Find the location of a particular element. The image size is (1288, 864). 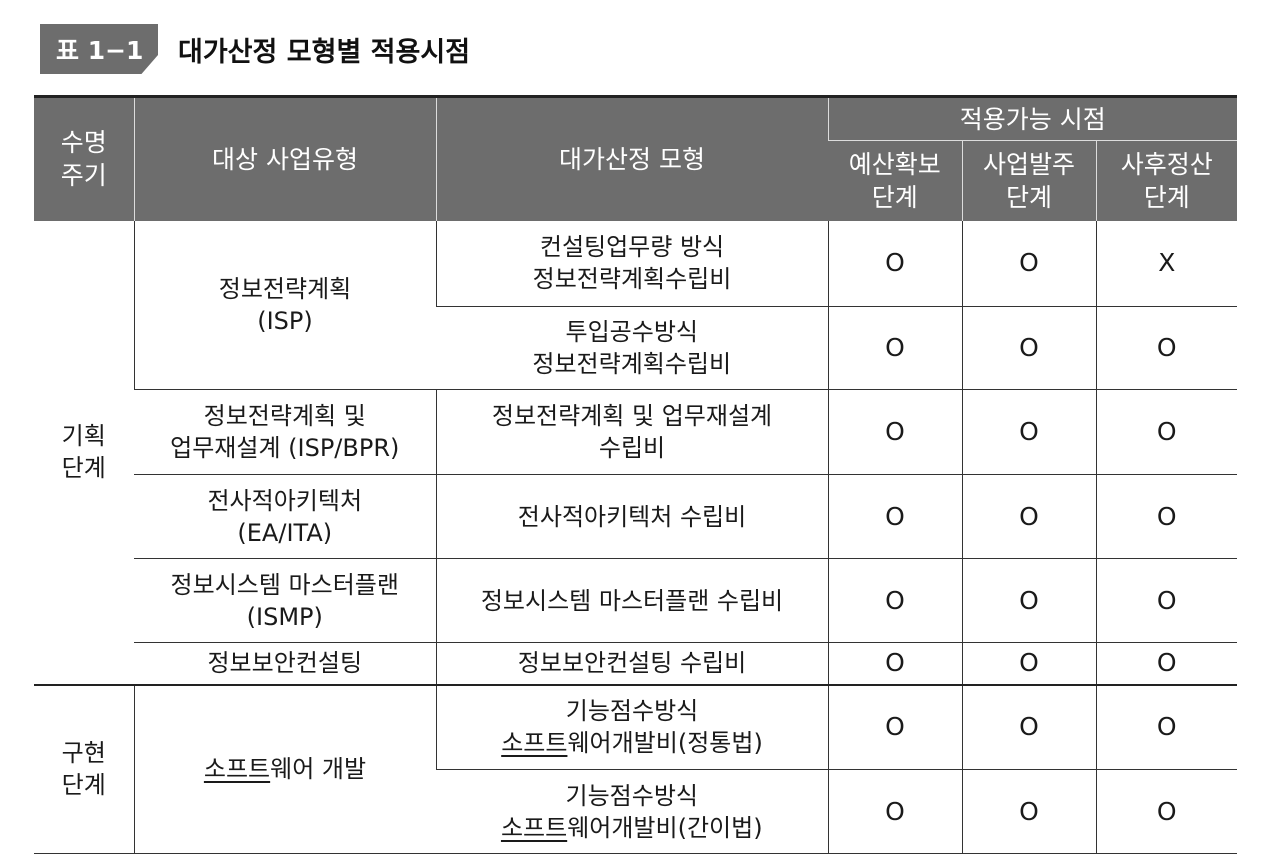

project-type-cell: 소프트웨어 개발 is located at coordinates (284, 769).